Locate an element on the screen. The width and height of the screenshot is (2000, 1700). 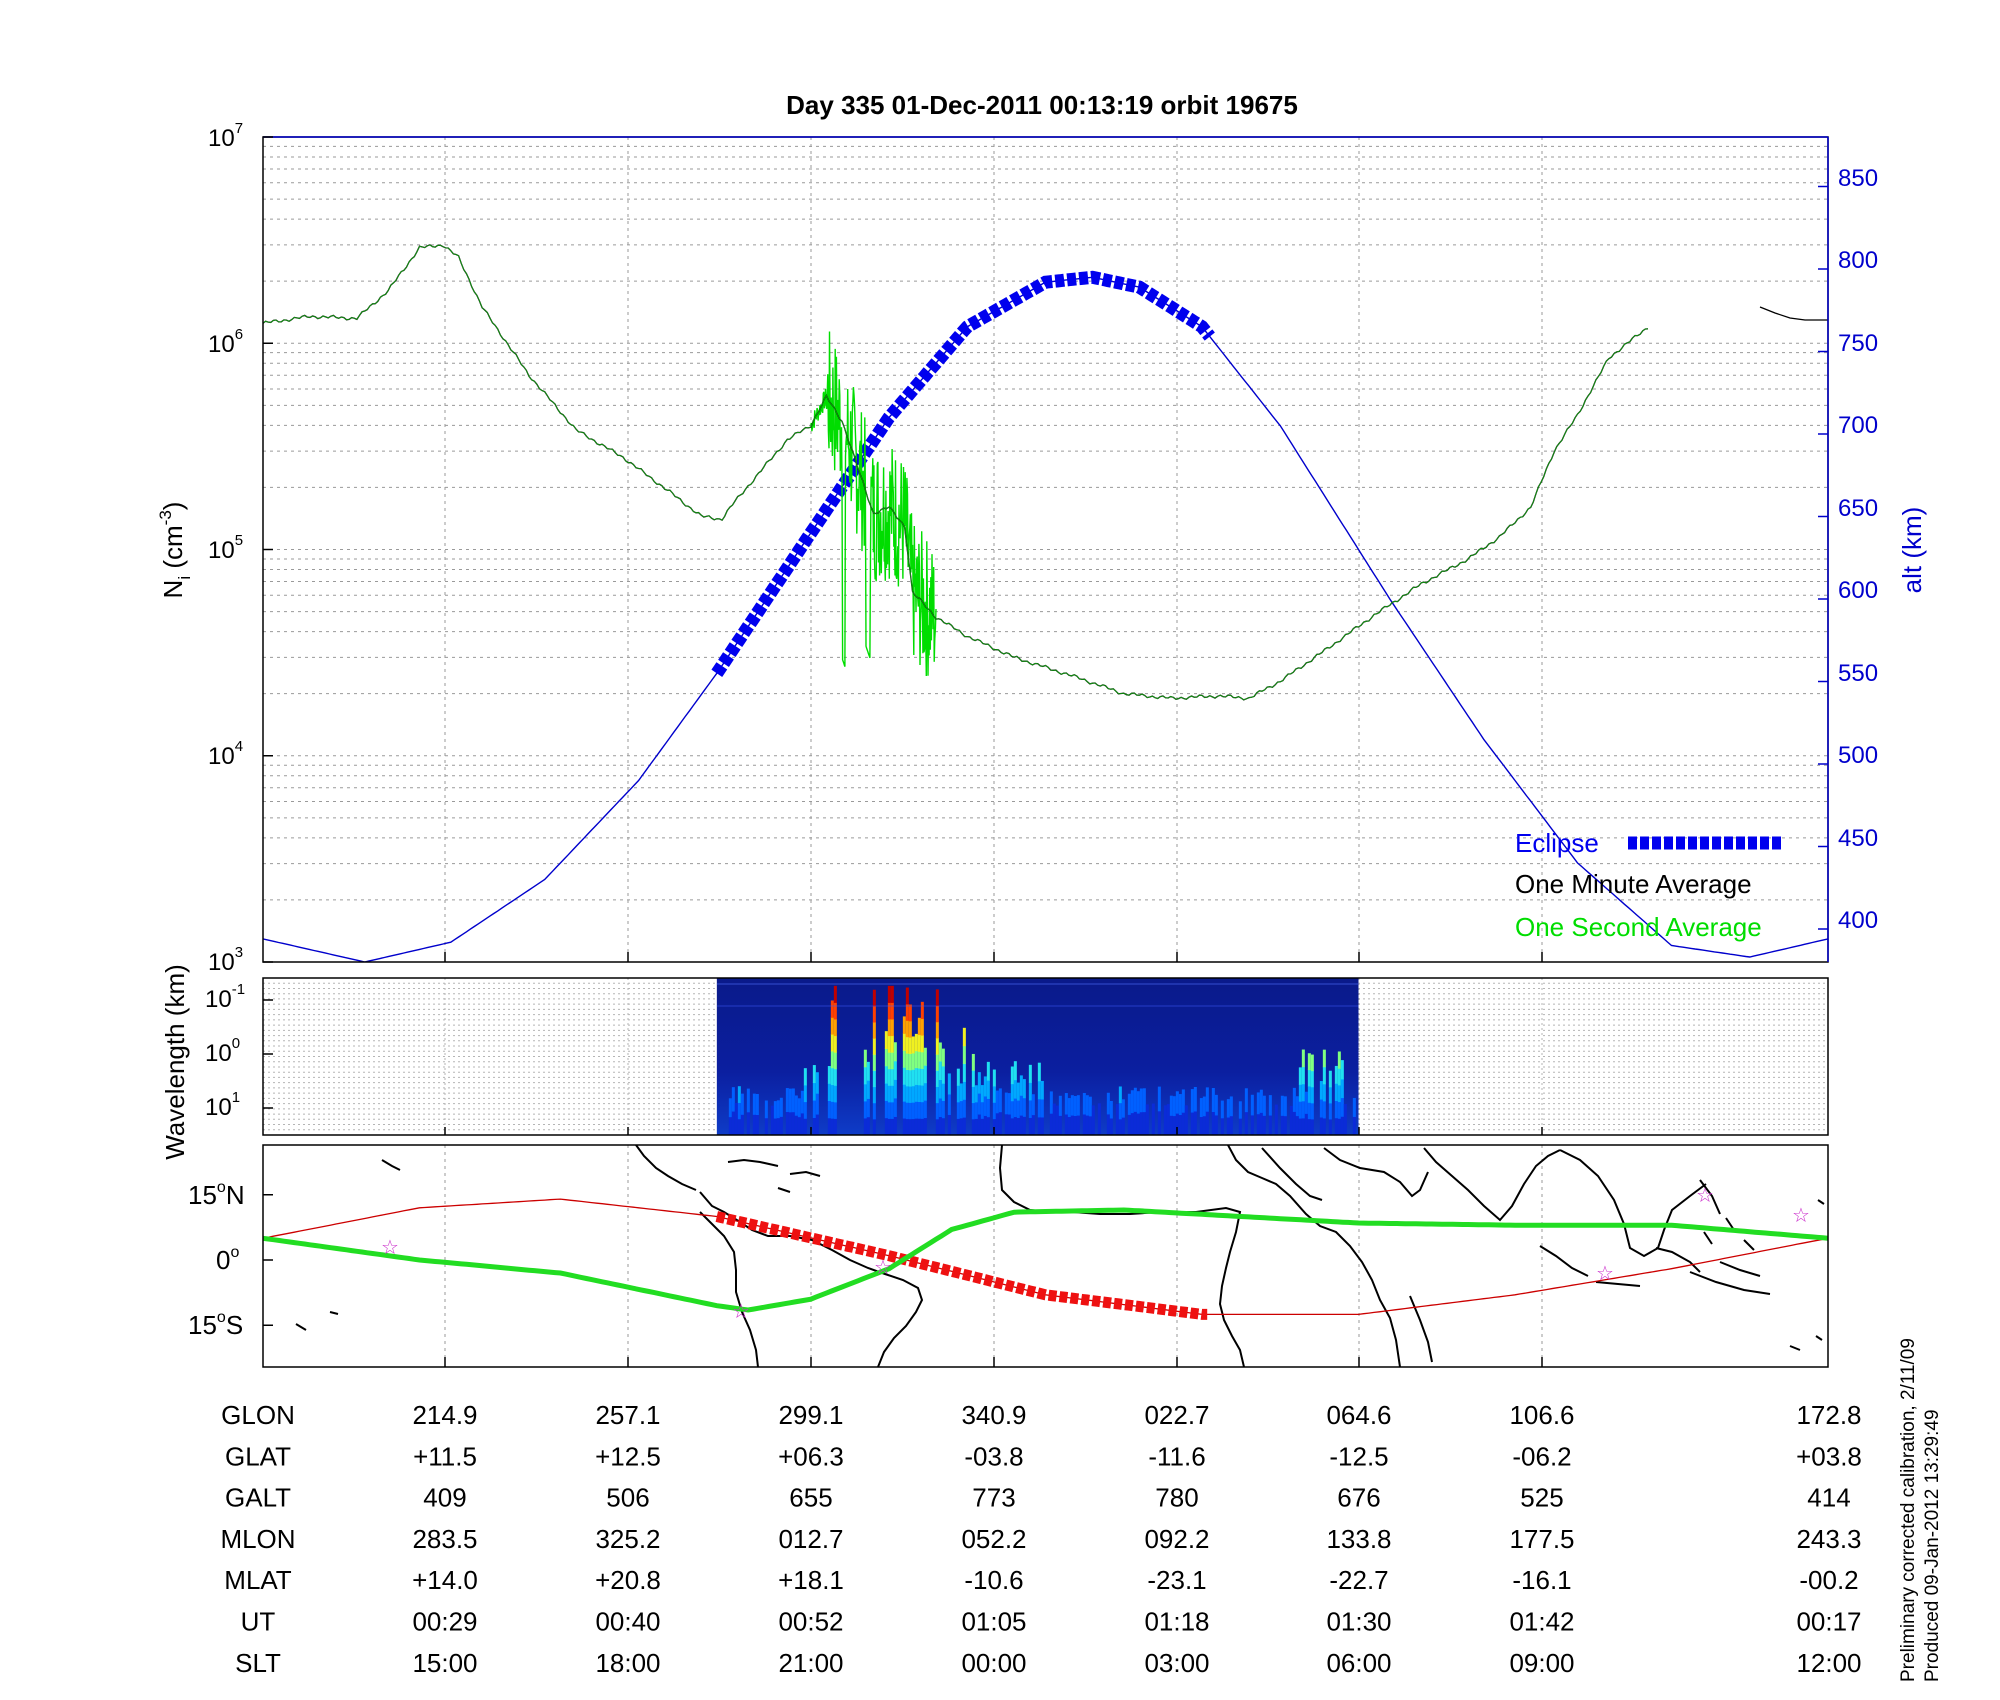
table-cell: 12:00 is located at coordinates (1828, 1663).